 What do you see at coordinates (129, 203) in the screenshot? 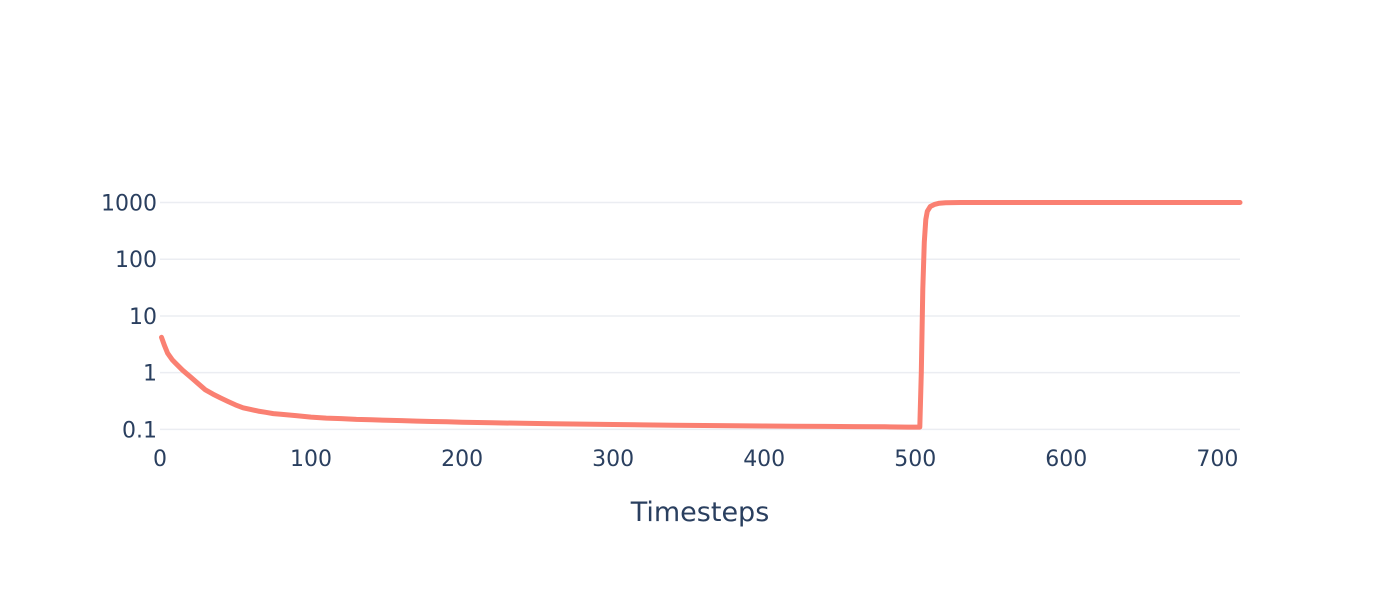
I see `y-tick-label: 1000` at bounding box center [129, 203].